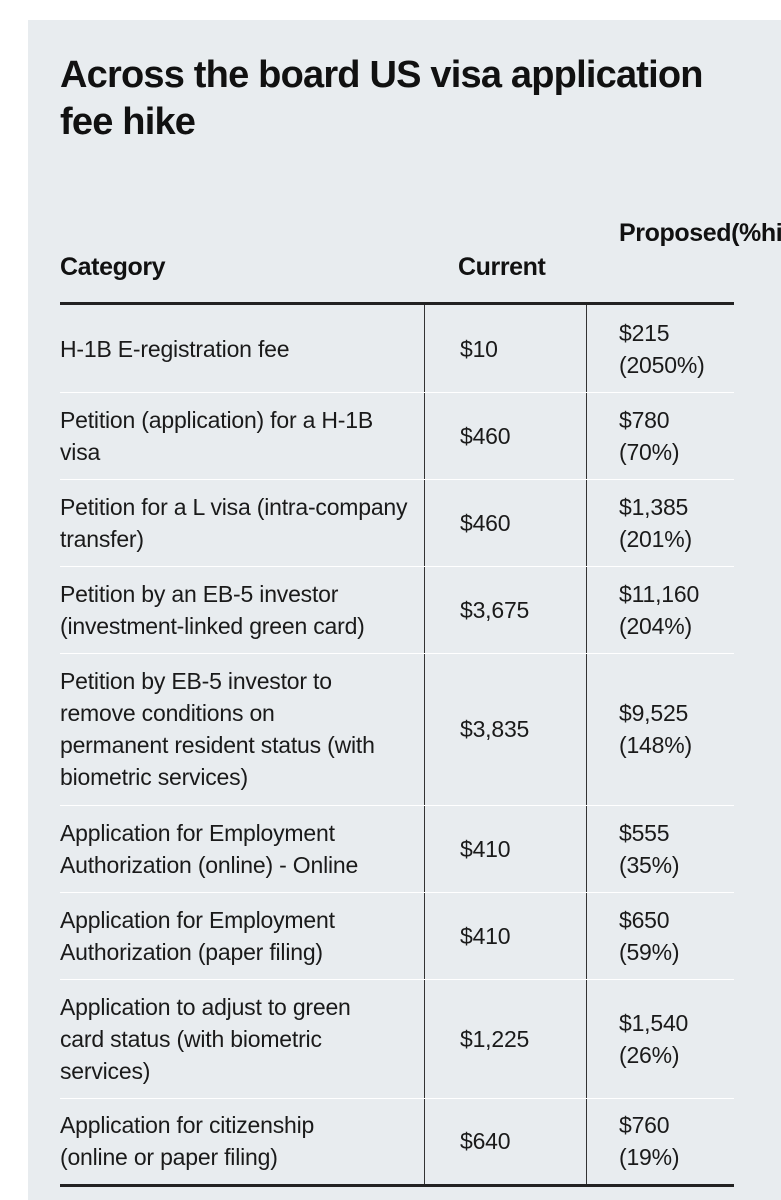  What do you see at coordinates (175, 348) in the screenshot?
I see `cell-category: H-1B E-registration fee` at bounding box center [175, 348].